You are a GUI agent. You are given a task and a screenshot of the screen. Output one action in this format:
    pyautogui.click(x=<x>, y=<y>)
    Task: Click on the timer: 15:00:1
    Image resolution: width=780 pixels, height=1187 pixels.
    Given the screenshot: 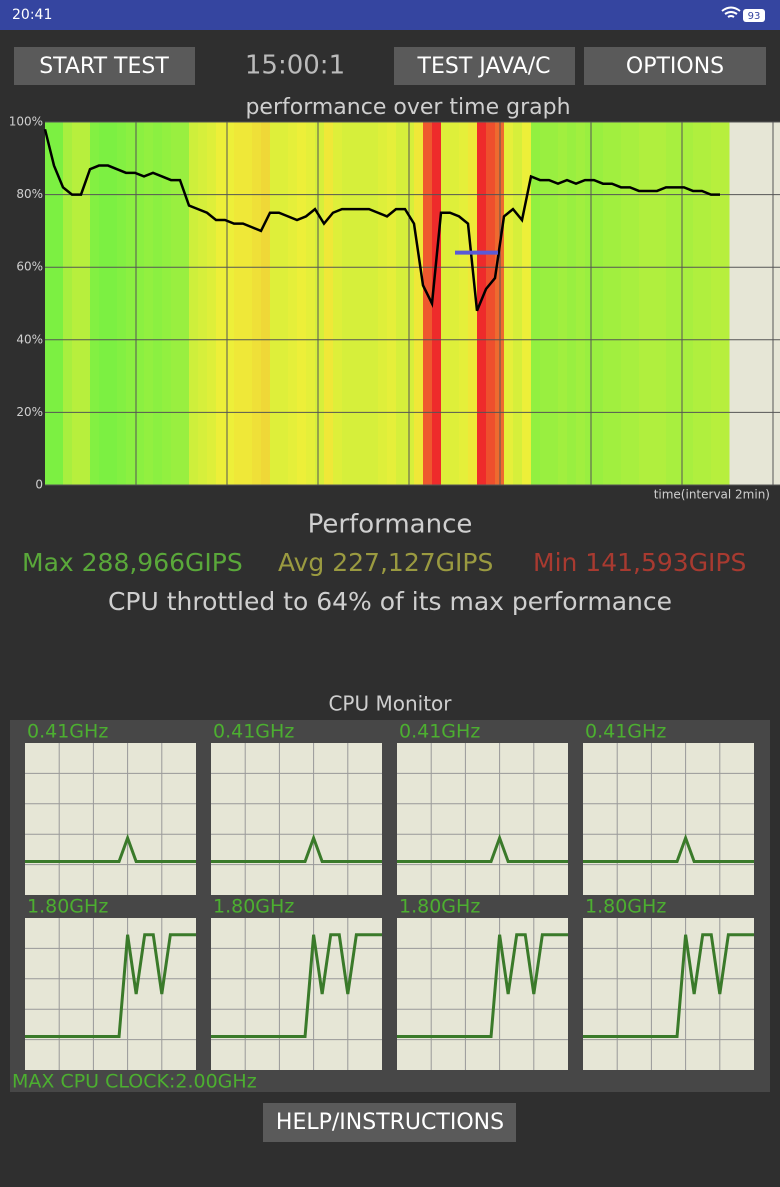 What is the action you would take?
    pyautogui.click(x=295, y=66)
    